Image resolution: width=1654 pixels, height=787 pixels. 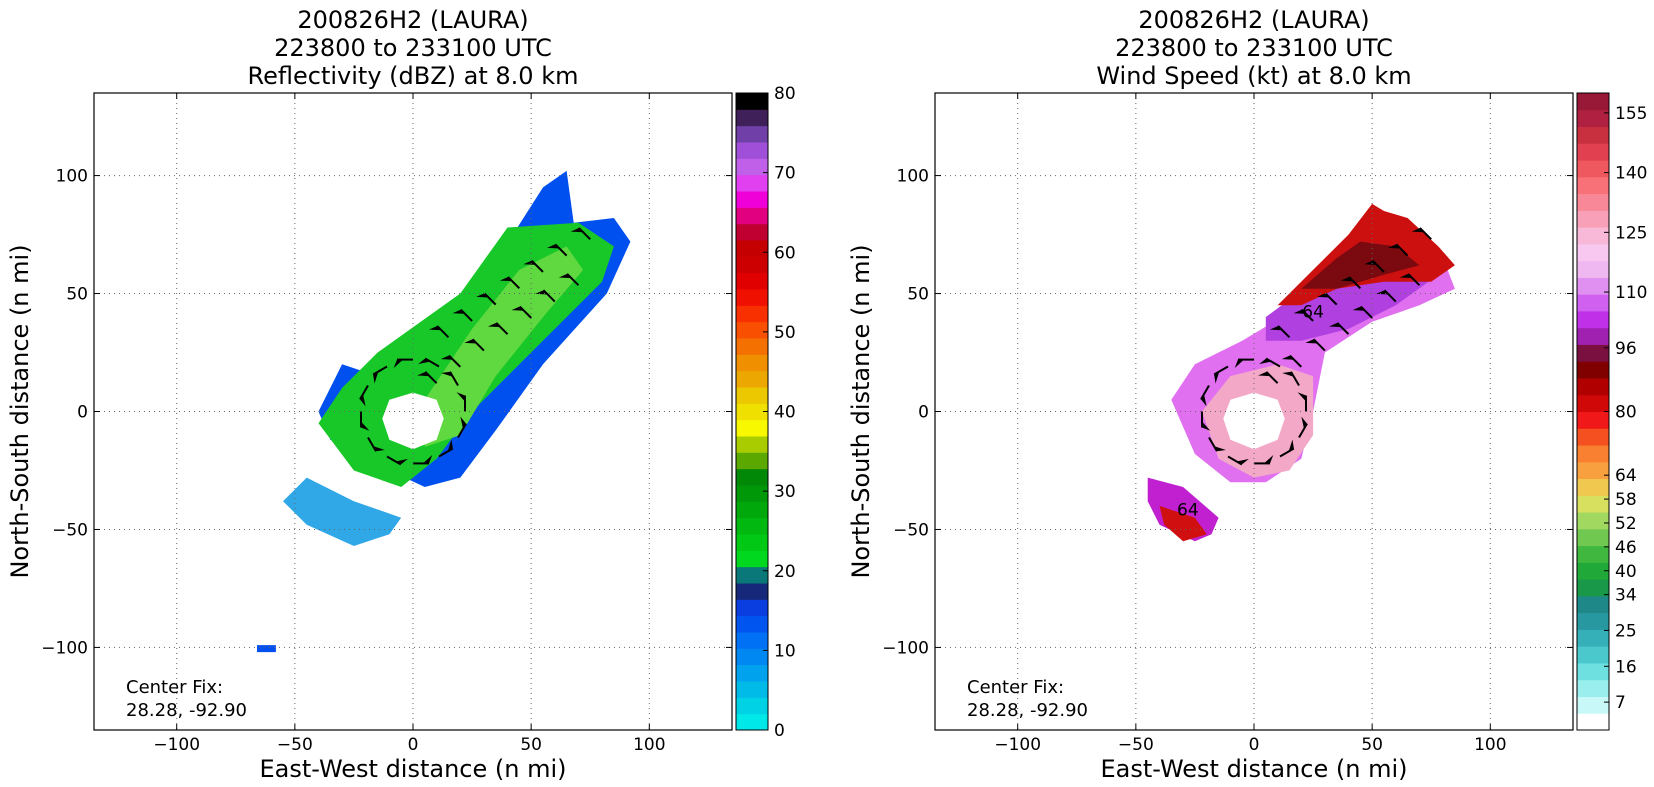 I want to click on colorbar-tick-label: 46, so click(x=1626, y=548).